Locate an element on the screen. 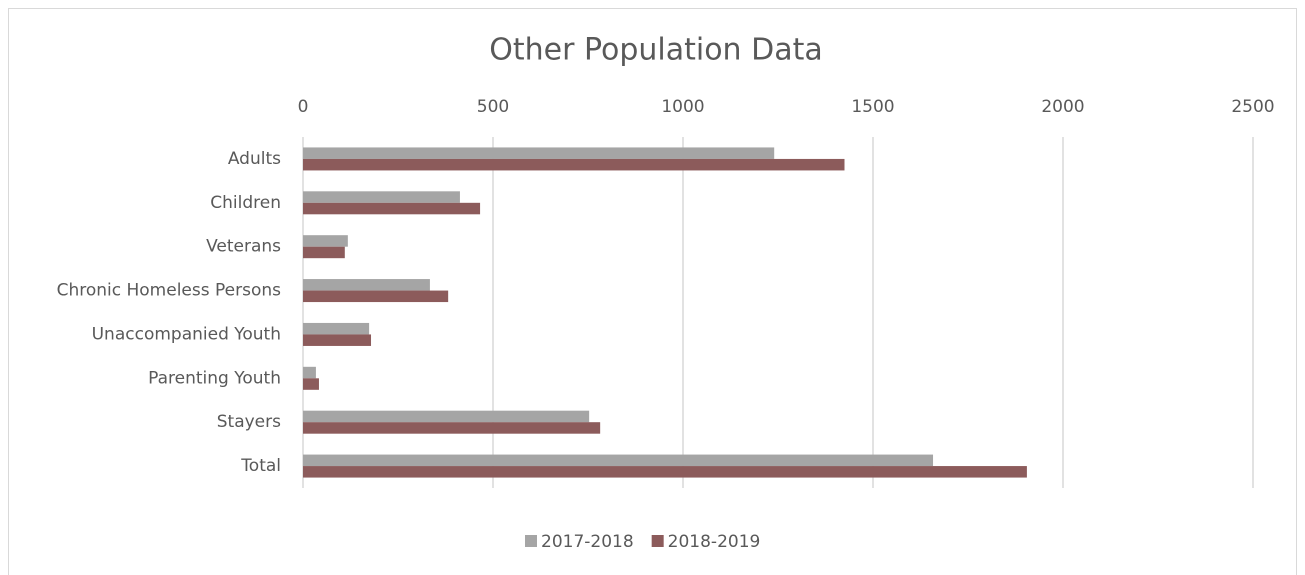 This screenshot has width=1305, height=575. y-tick-label: Unaccompanied Youth is located at coordinates (186, 334).